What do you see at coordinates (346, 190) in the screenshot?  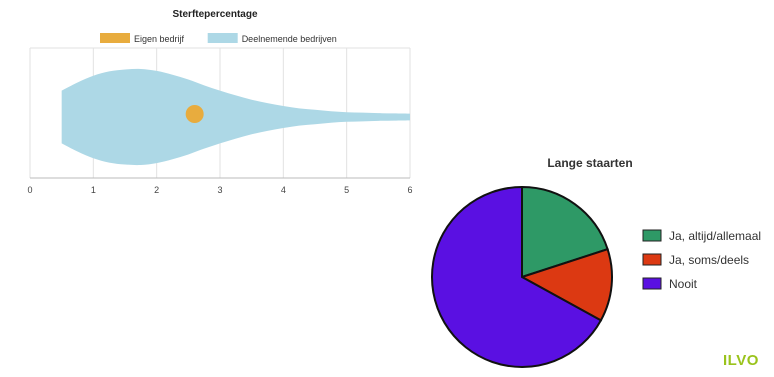 I see `tick-label: 5` at bounding box center [346, 190].